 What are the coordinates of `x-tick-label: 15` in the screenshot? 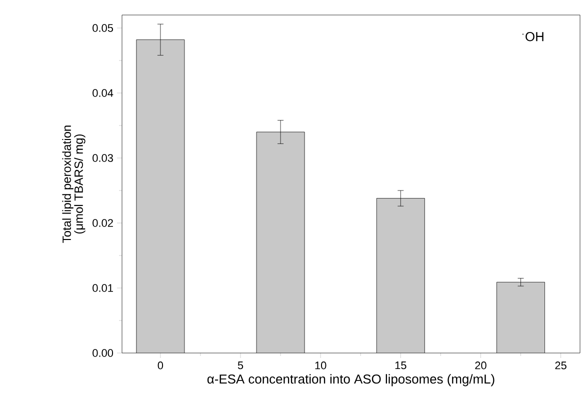 It's located at (400, 366).